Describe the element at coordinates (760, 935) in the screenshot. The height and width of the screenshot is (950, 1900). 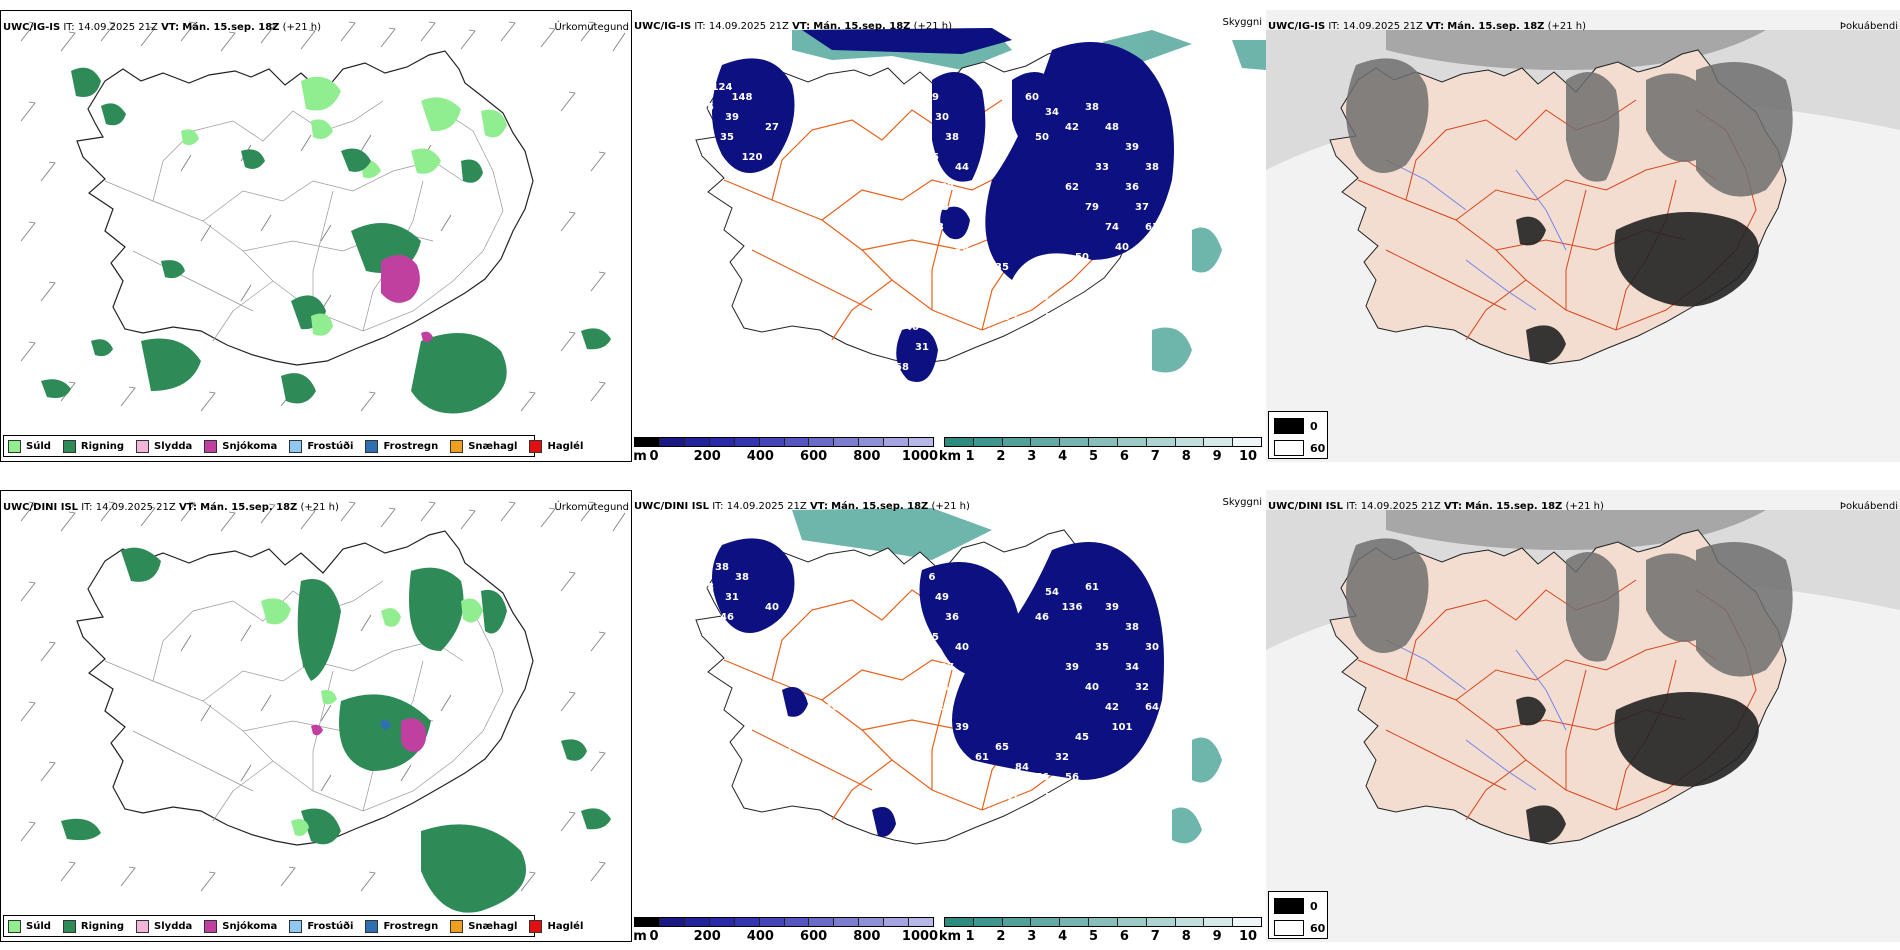
I see `colorbar-tick: 400` at that location.